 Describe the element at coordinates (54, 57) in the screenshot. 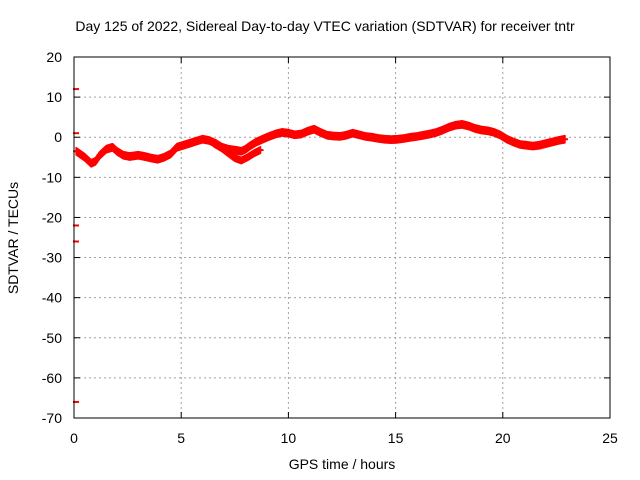

I see `y-tick-label: 20` at that location.